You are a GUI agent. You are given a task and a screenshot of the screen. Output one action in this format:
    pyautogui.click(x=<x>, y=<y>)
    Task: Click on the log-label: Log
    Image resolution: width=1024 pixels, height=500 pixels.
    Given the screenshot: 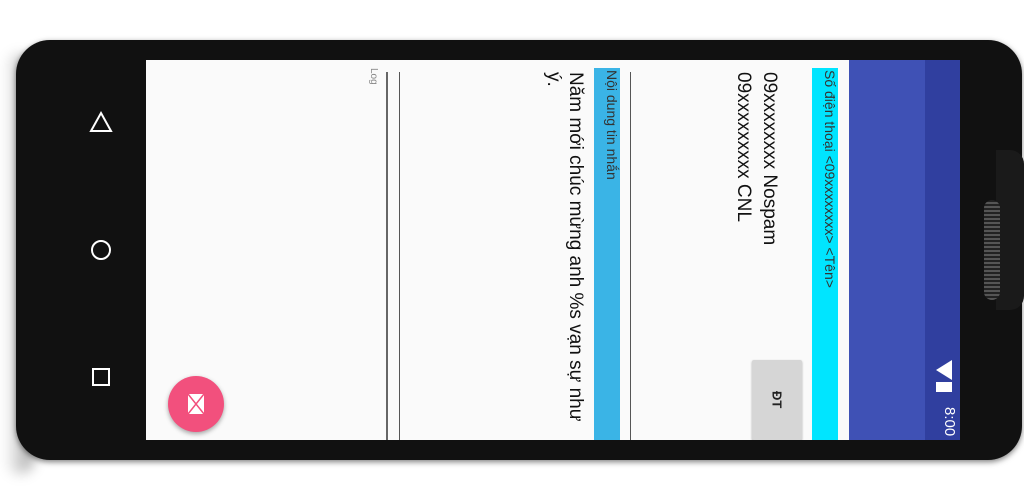 What is the action you would take?
    pyautogui.click(x=373, y=76)
    